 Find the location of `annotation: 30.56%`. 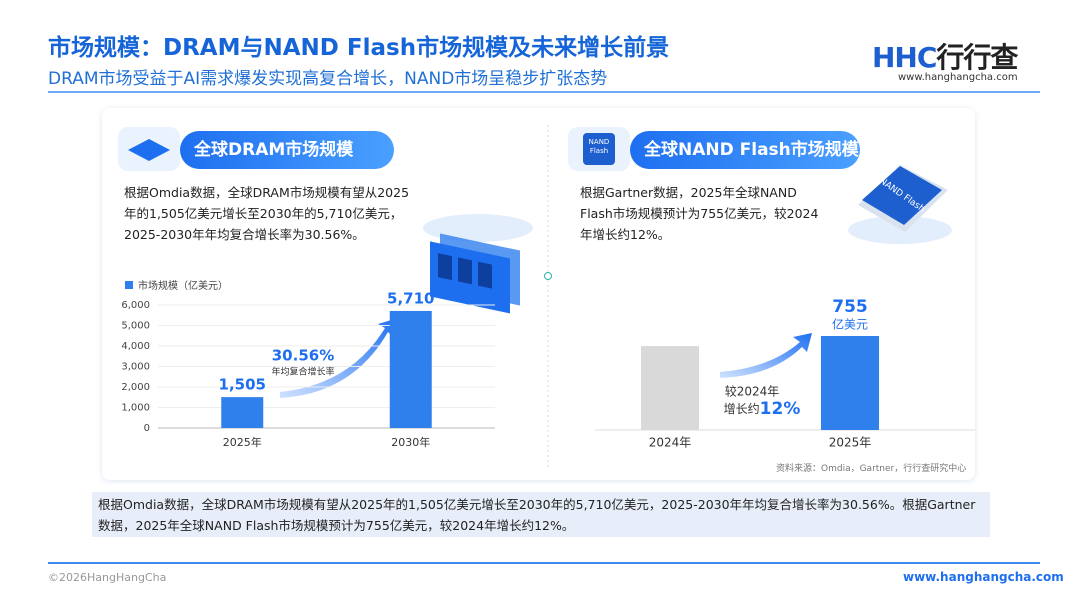

annotation: 30.56% is located at coordinates (303, 356).